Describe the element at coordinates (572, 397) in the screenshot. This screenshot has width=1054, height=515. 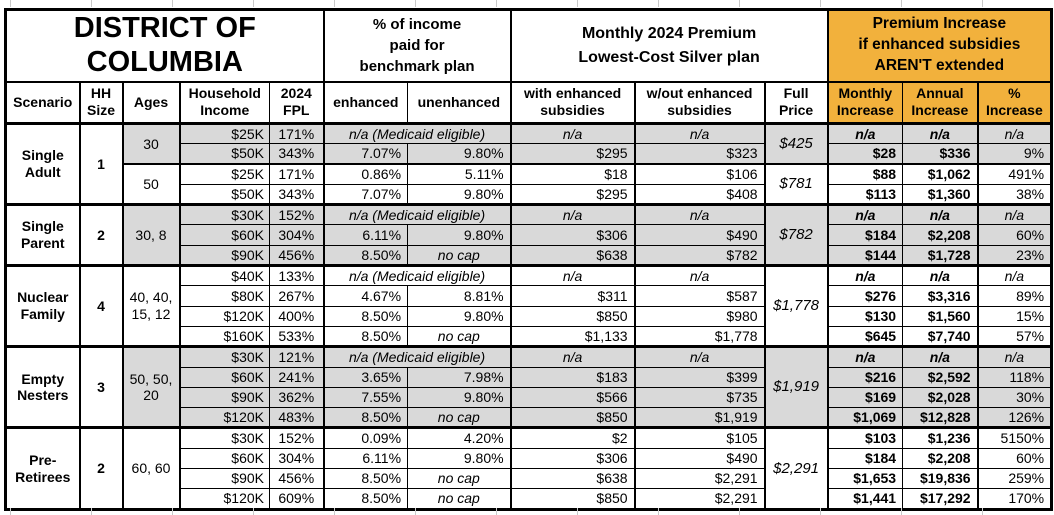
I see `with-subsidies-premium-cell: $566` at that location.